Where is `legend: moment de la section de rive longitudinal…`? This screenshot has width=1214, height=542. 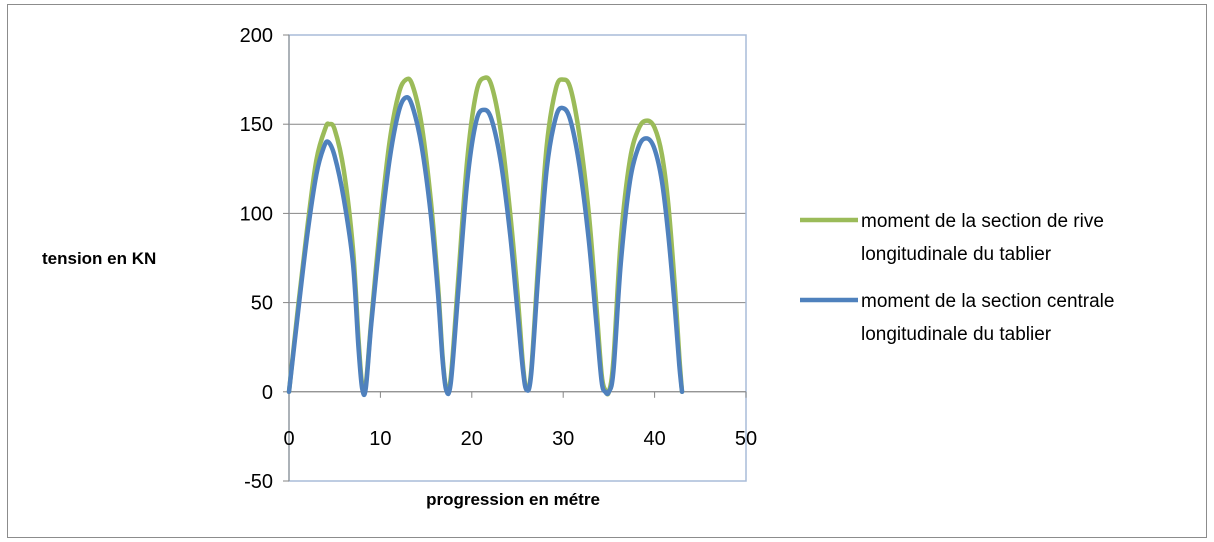 legend: moment de la section de rive longitudinal… is located at coordinates (957, 278).